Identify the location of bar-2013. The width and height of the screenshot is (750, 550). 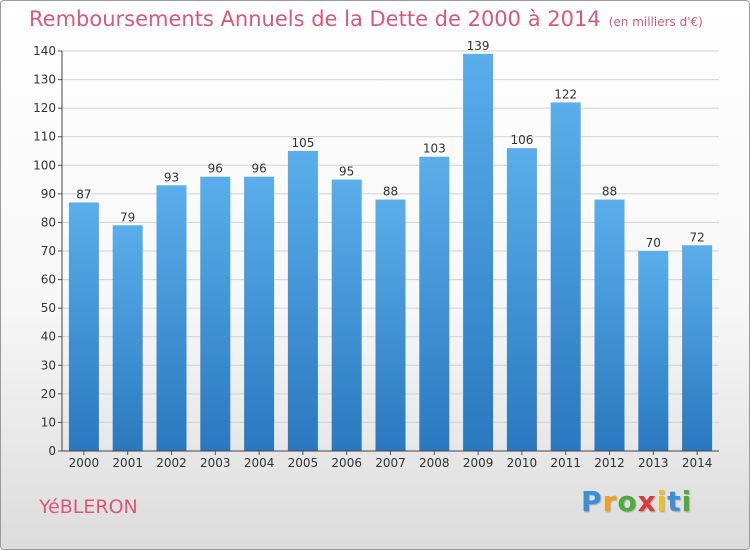
(653, 351).